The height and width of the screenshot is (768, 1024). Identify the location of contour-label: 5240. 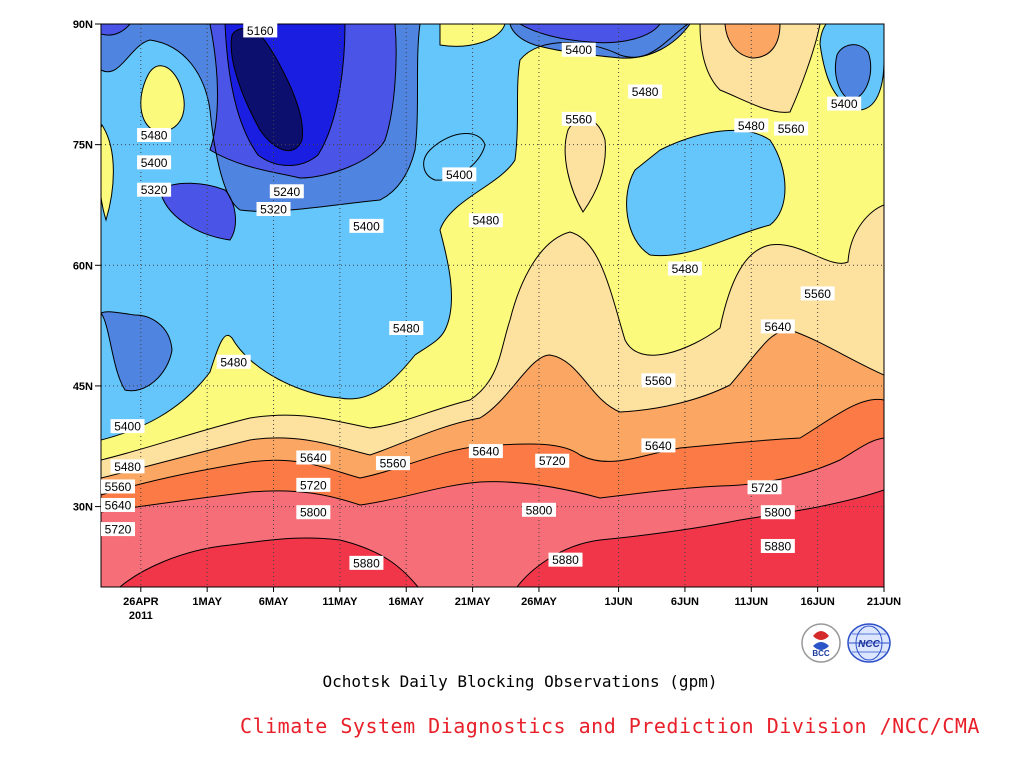
(286, 191).